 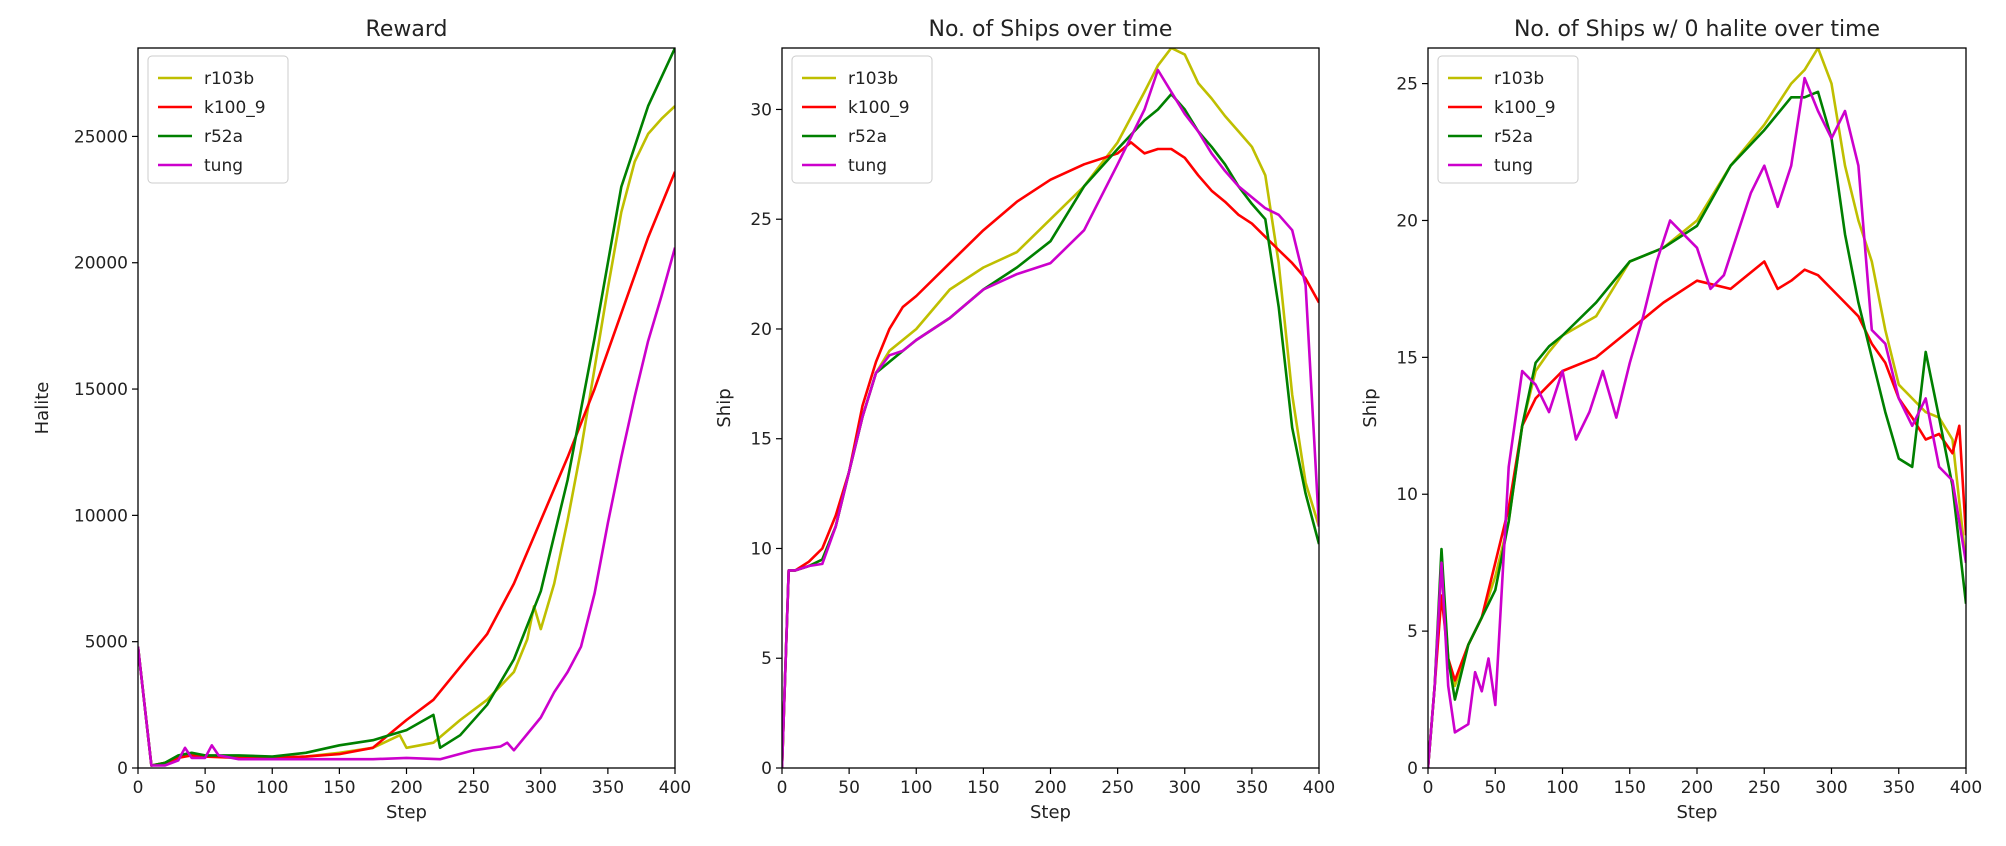 What do you see at coordinates (101, 137) in the screenshot?
I see `y-tick-label: 25000` at bounding box center [101, 137].